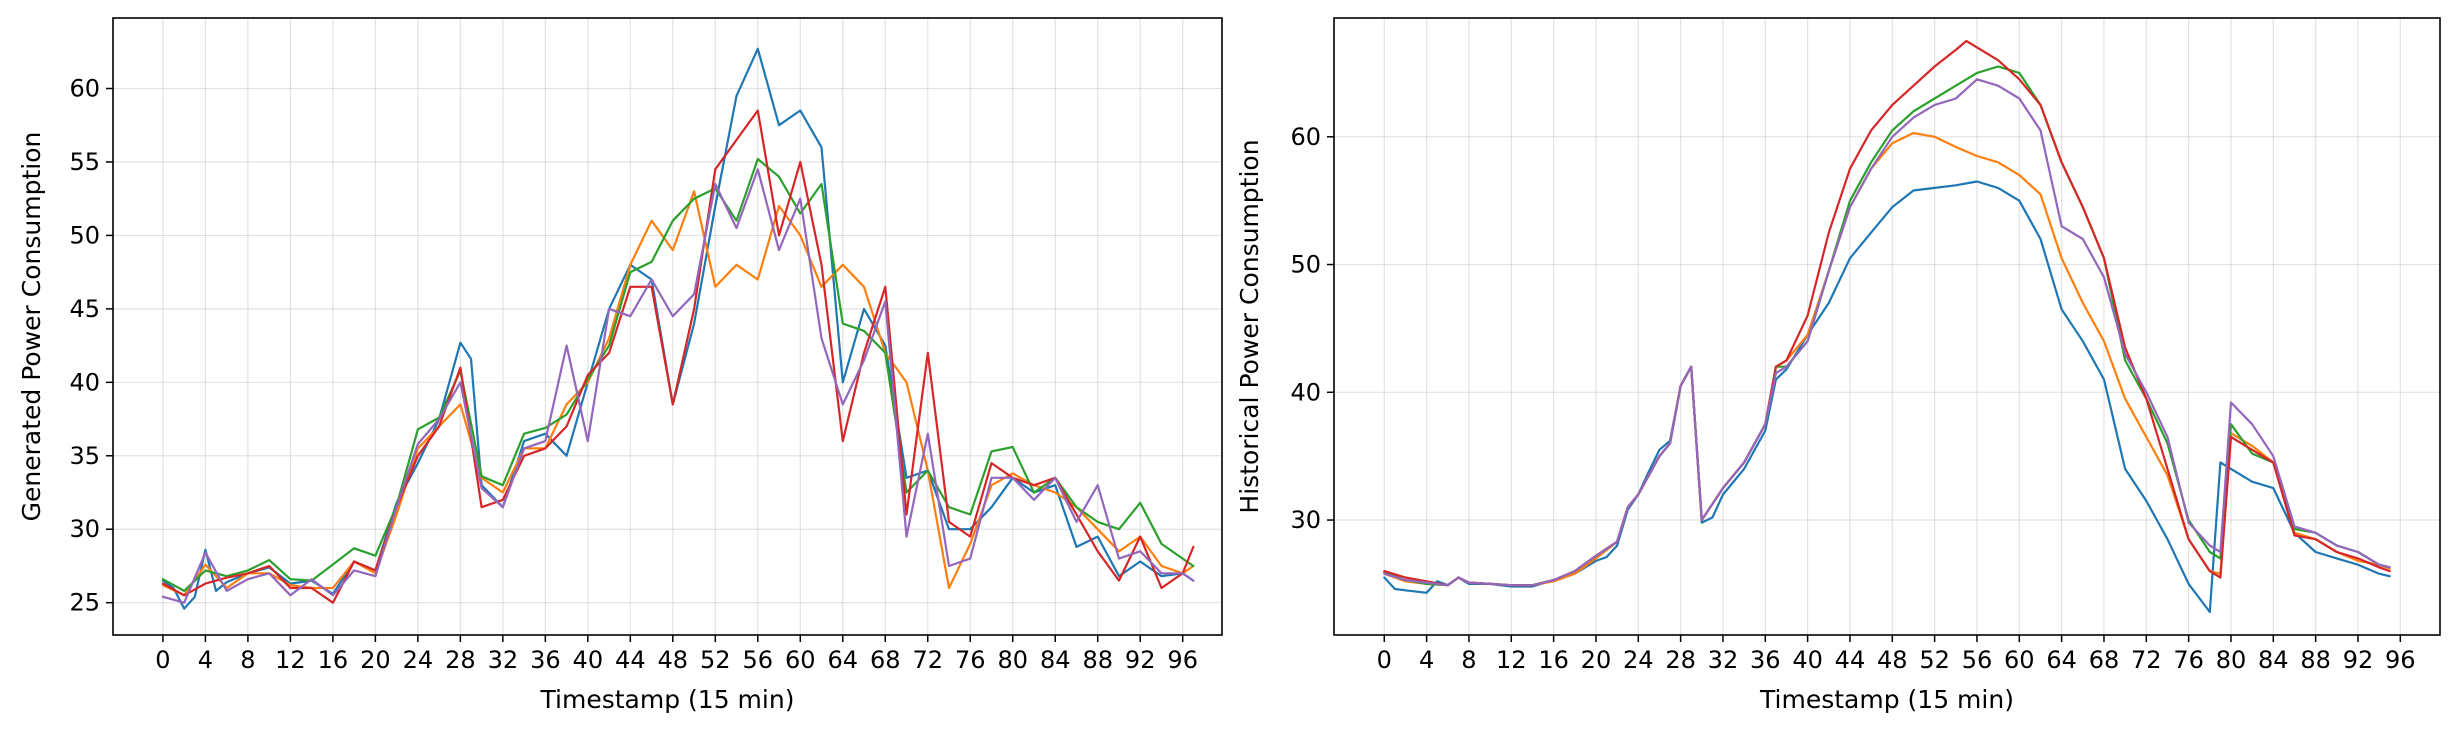  What do you see at coordinates (1468, 660) in the screenshot?
I see `right-chart-x-tick-label: 8` at bounding box center [1468, 660].